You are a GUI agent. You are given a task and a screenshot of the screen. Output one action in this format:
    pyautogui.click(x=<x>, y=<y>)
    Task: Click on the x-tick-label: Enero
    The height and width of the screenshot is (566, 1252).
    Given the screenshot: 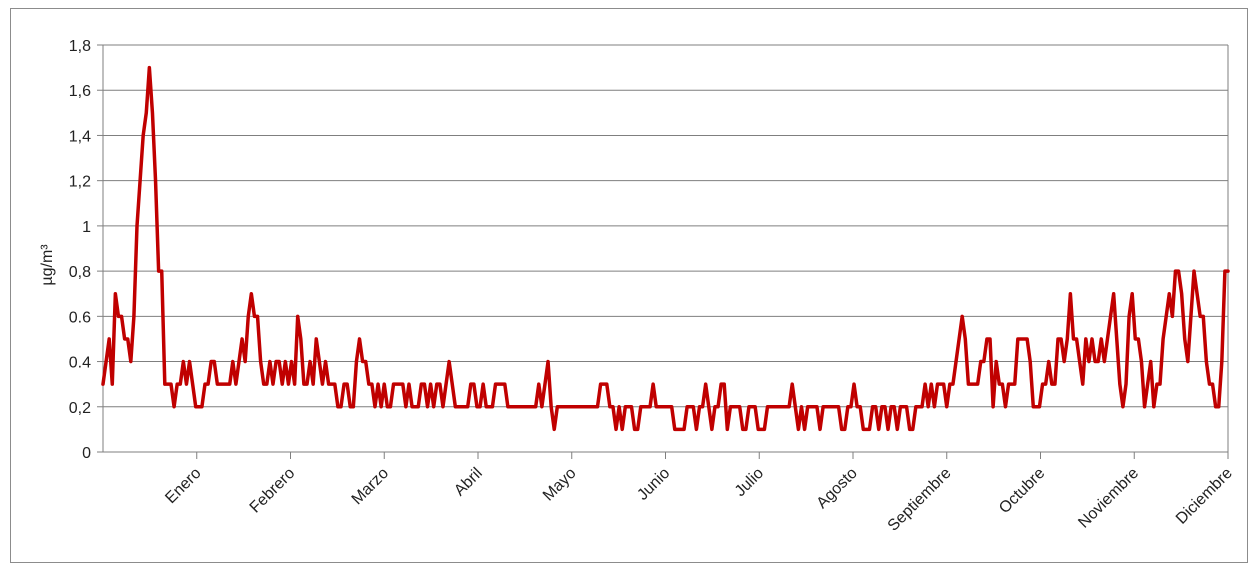 What is the action you would take?
    pyautogui.click(x=183, y=486)
    